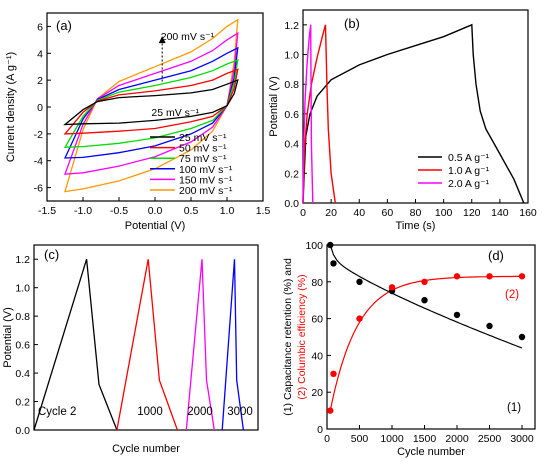 The height and width of the screenshot is (469, 550). Describe the element at coordinates (469, 184) in the screenshot. I see `legend-label: 2.0 A g⁻¹` at that location.